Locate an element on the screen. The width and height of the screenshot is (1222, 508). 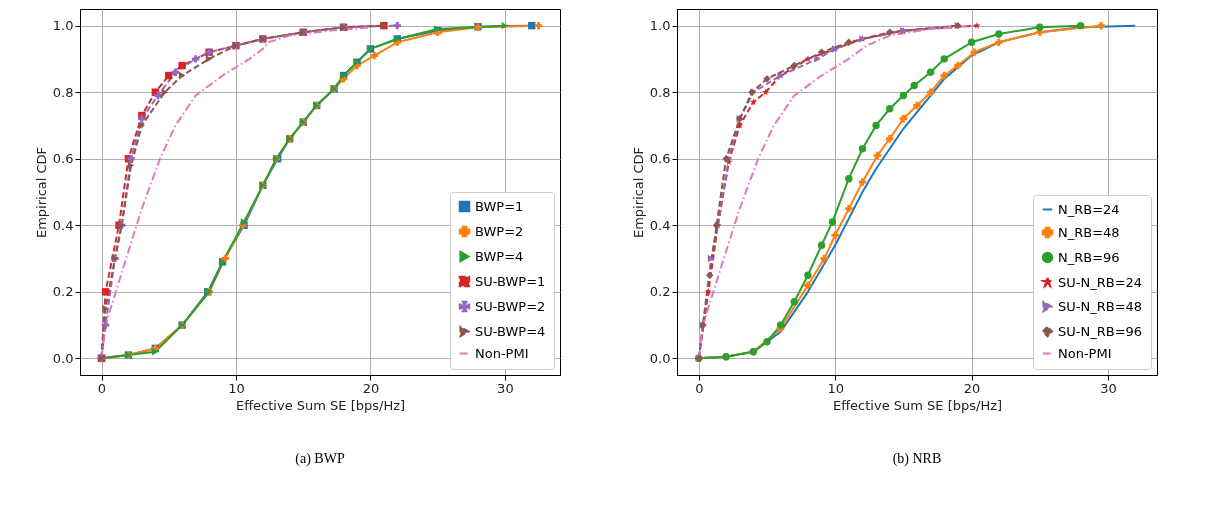
legend-label: BWP=1 is located at coordinates (499, 206).